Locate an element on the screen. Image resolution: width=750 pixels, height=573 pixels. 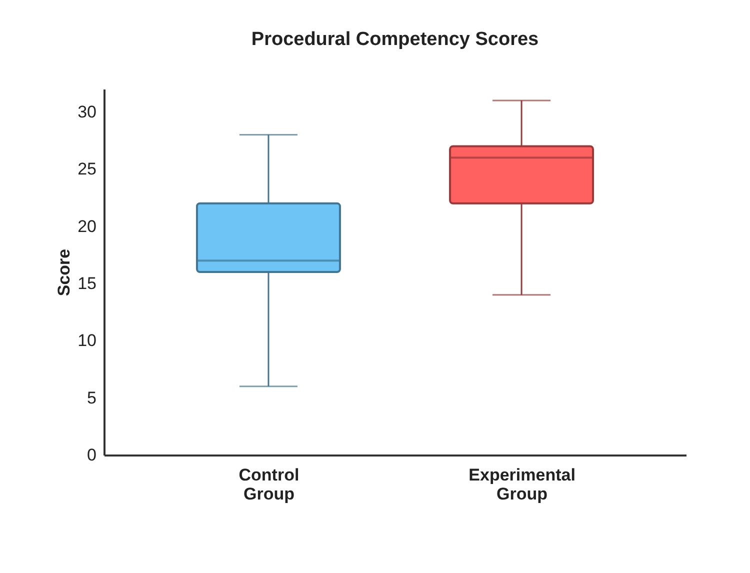
y-tick-label: 10 is located at coordinates (87, 340).